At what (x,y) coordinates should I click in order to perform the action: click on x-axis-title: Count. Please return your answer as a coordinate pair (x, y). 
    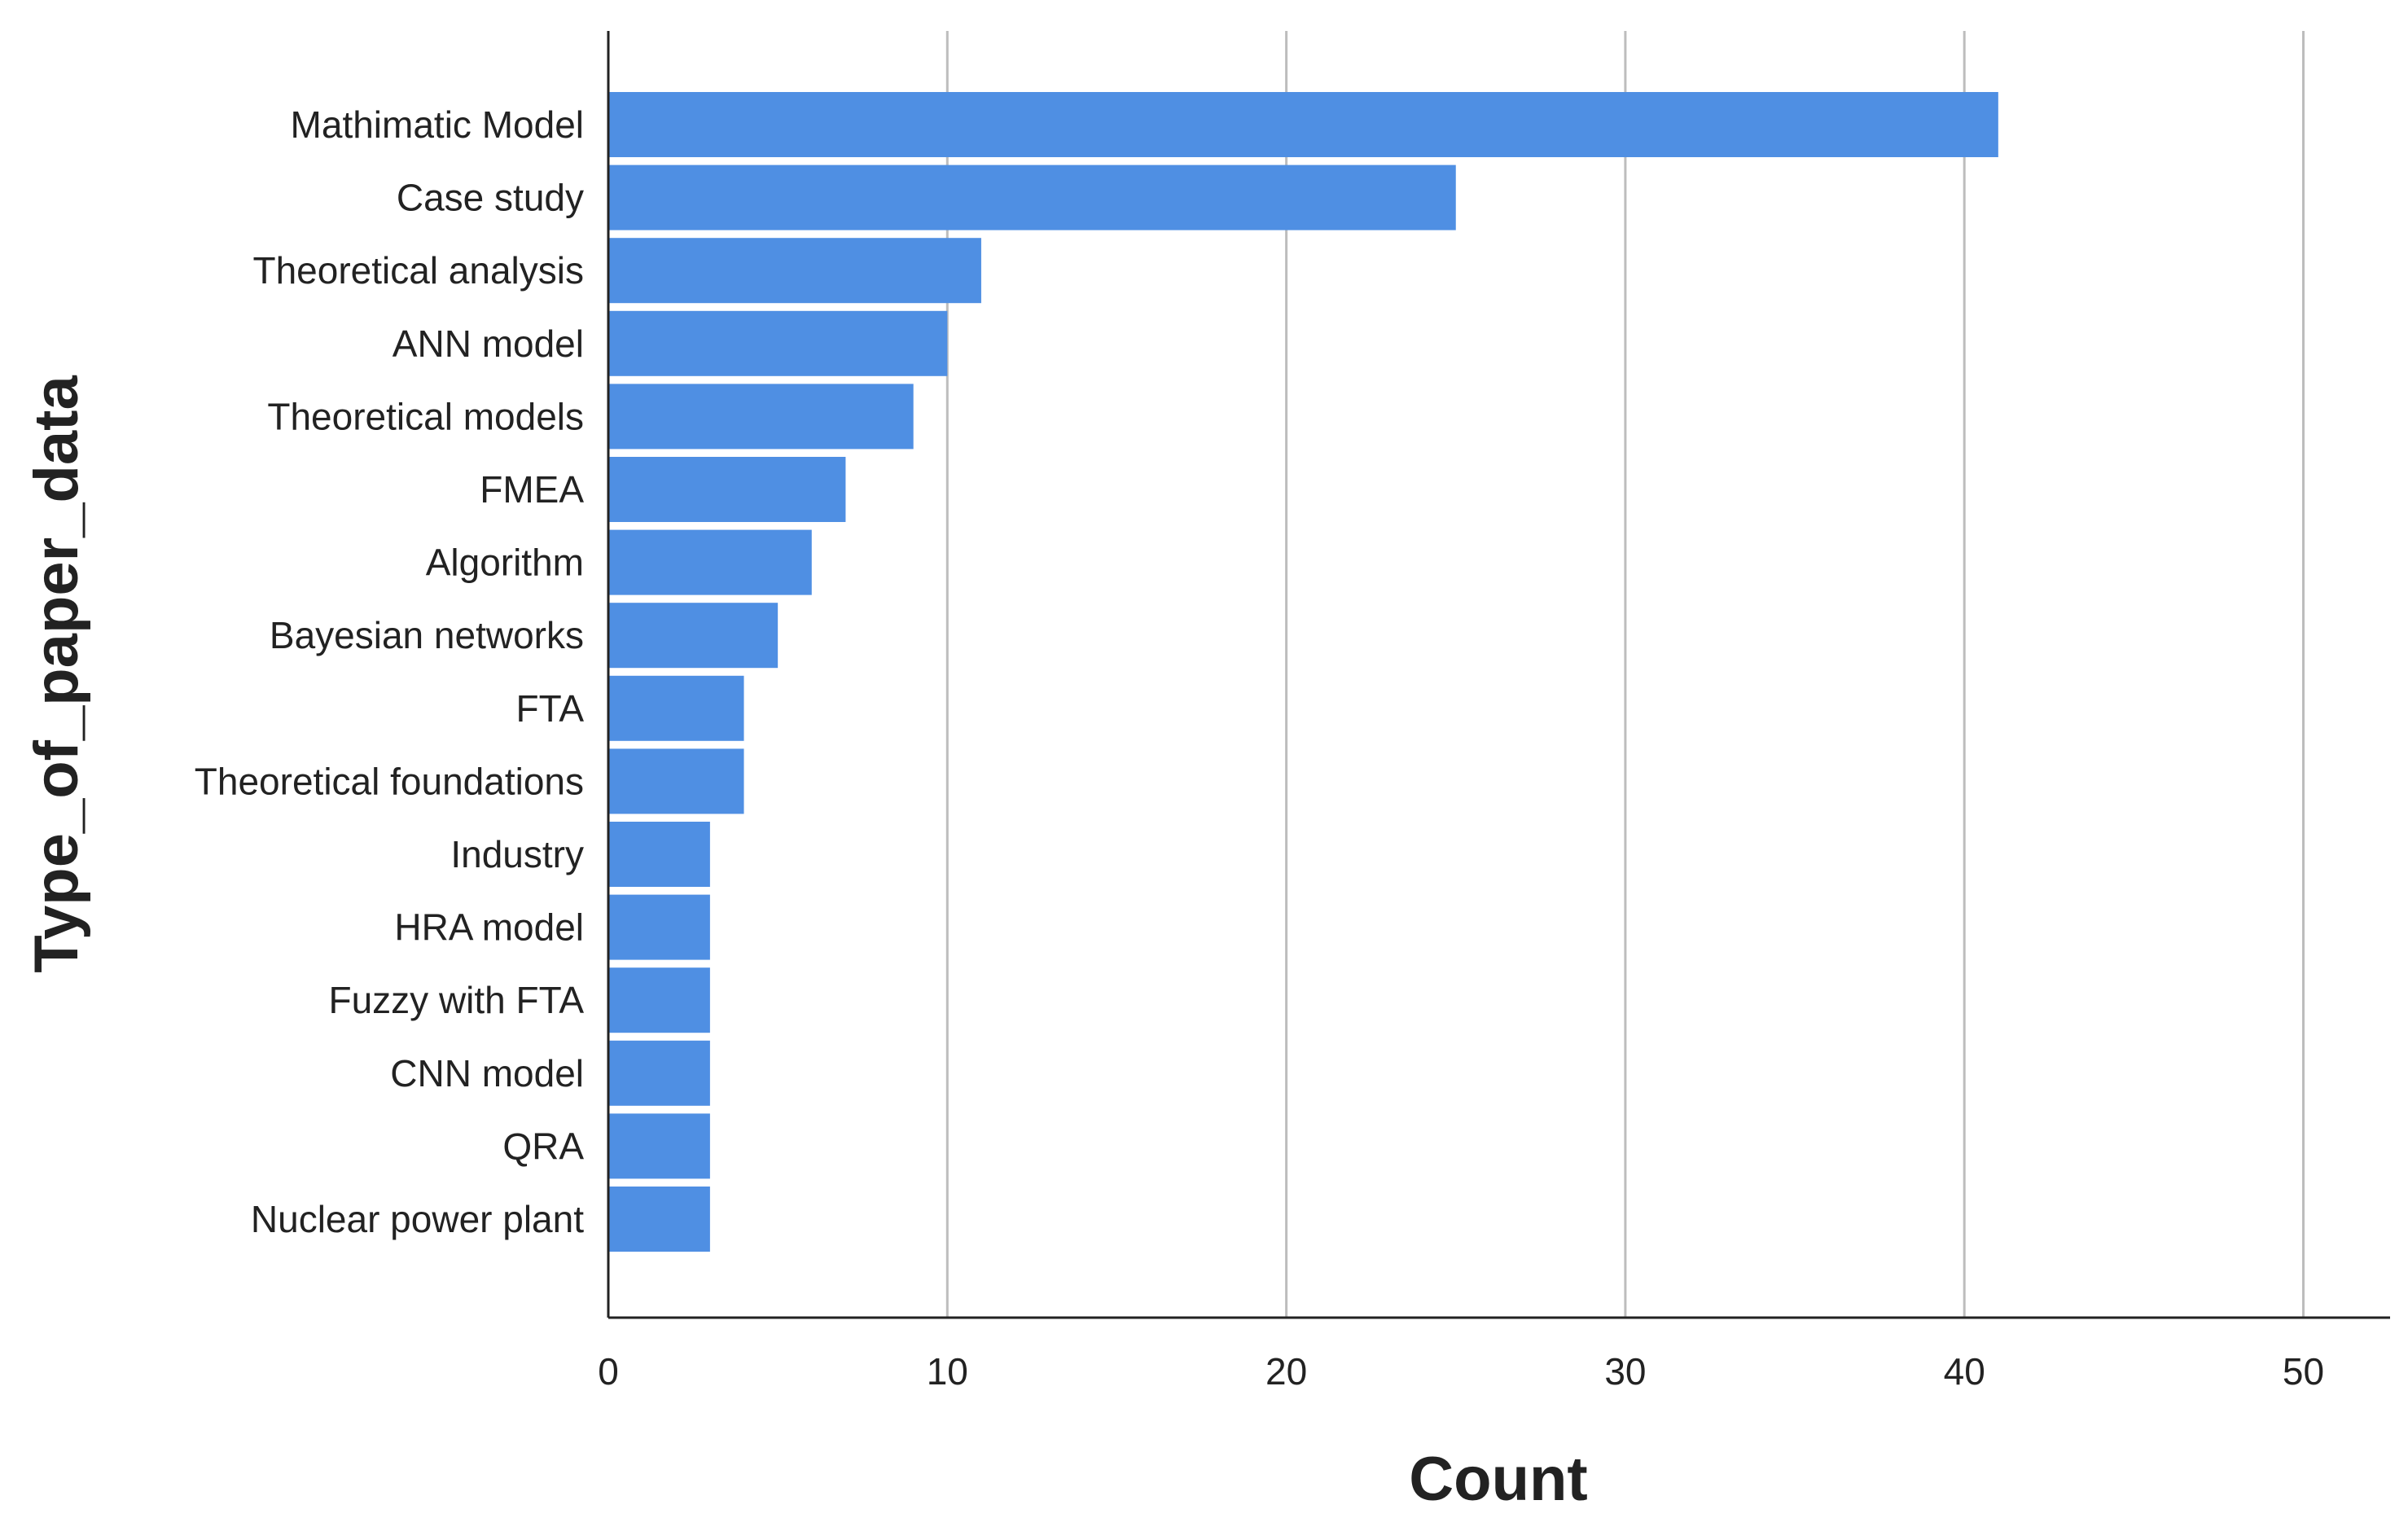
    Looking at the image, I should click on (1498, 1479).